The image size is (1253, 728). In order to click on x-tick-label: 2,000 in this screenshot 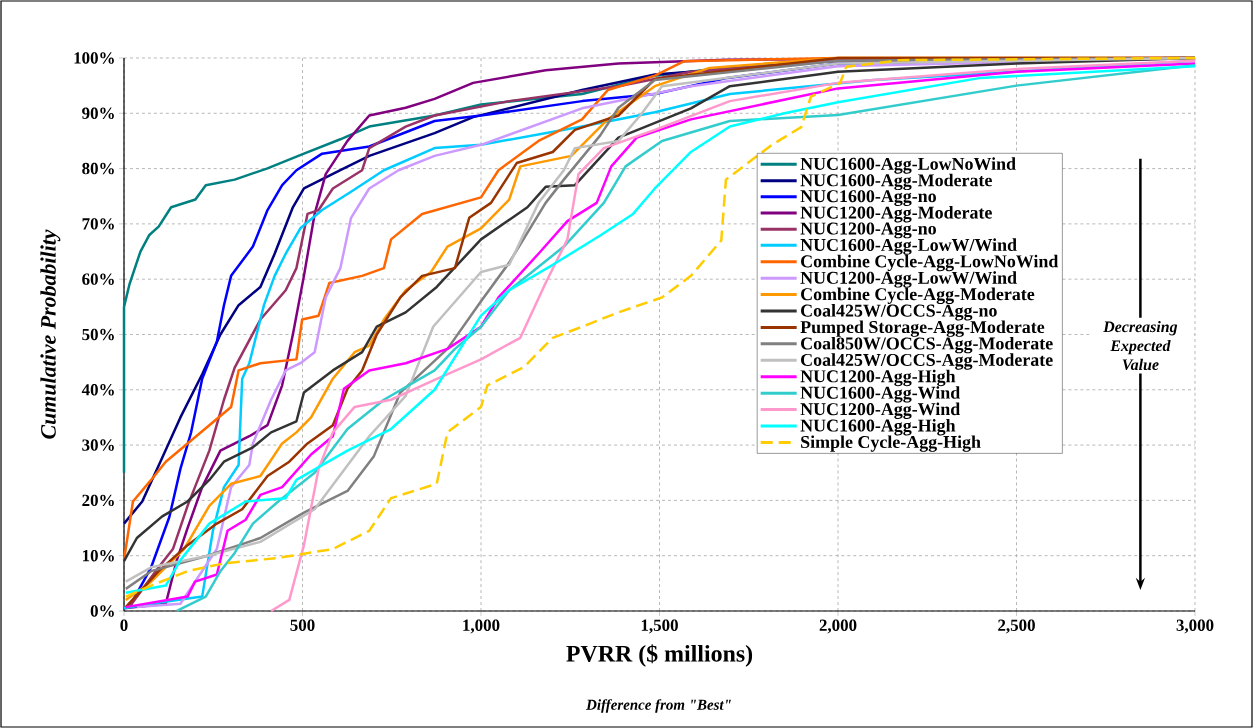, I will do `click(838, 626)`.